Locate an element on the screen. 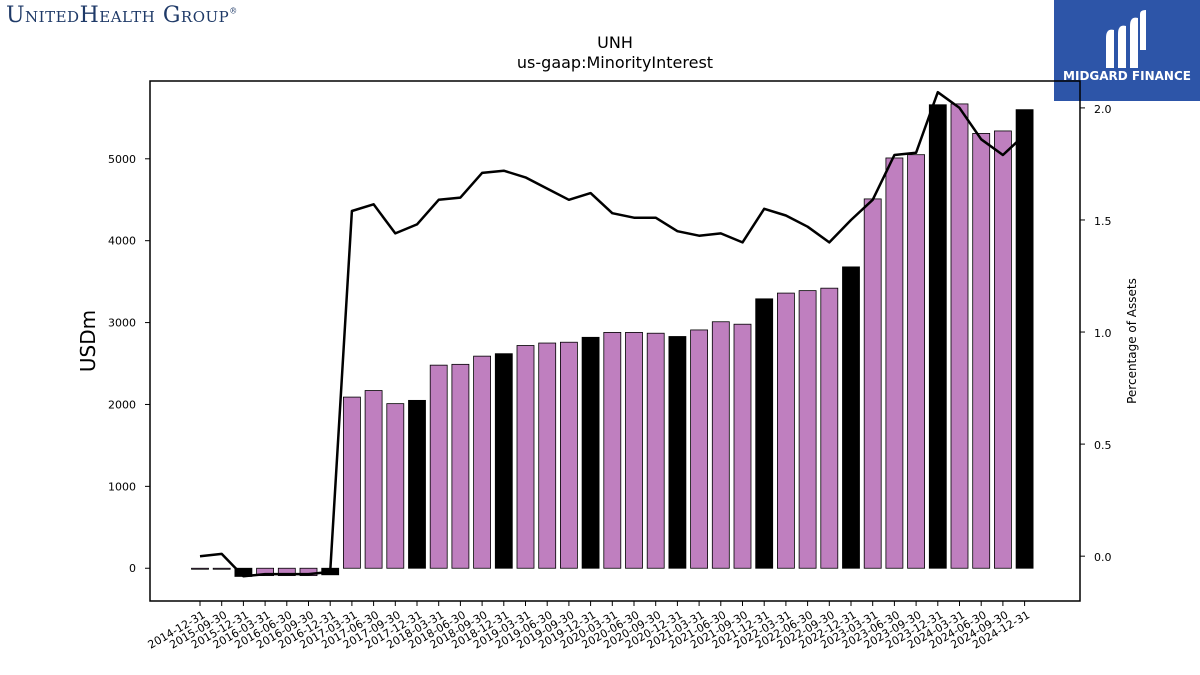 The image size is (1200, 675). y-axis-label: USDm is located at coordinates (88, 341).